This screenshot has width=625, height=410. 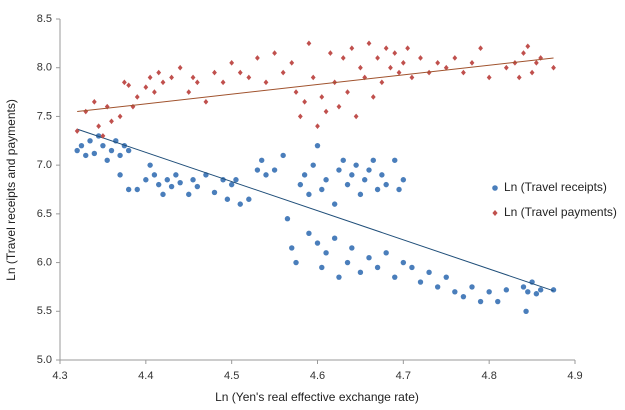 I want to click on x-tick-label: 4.7, so click(x=403, y=376).